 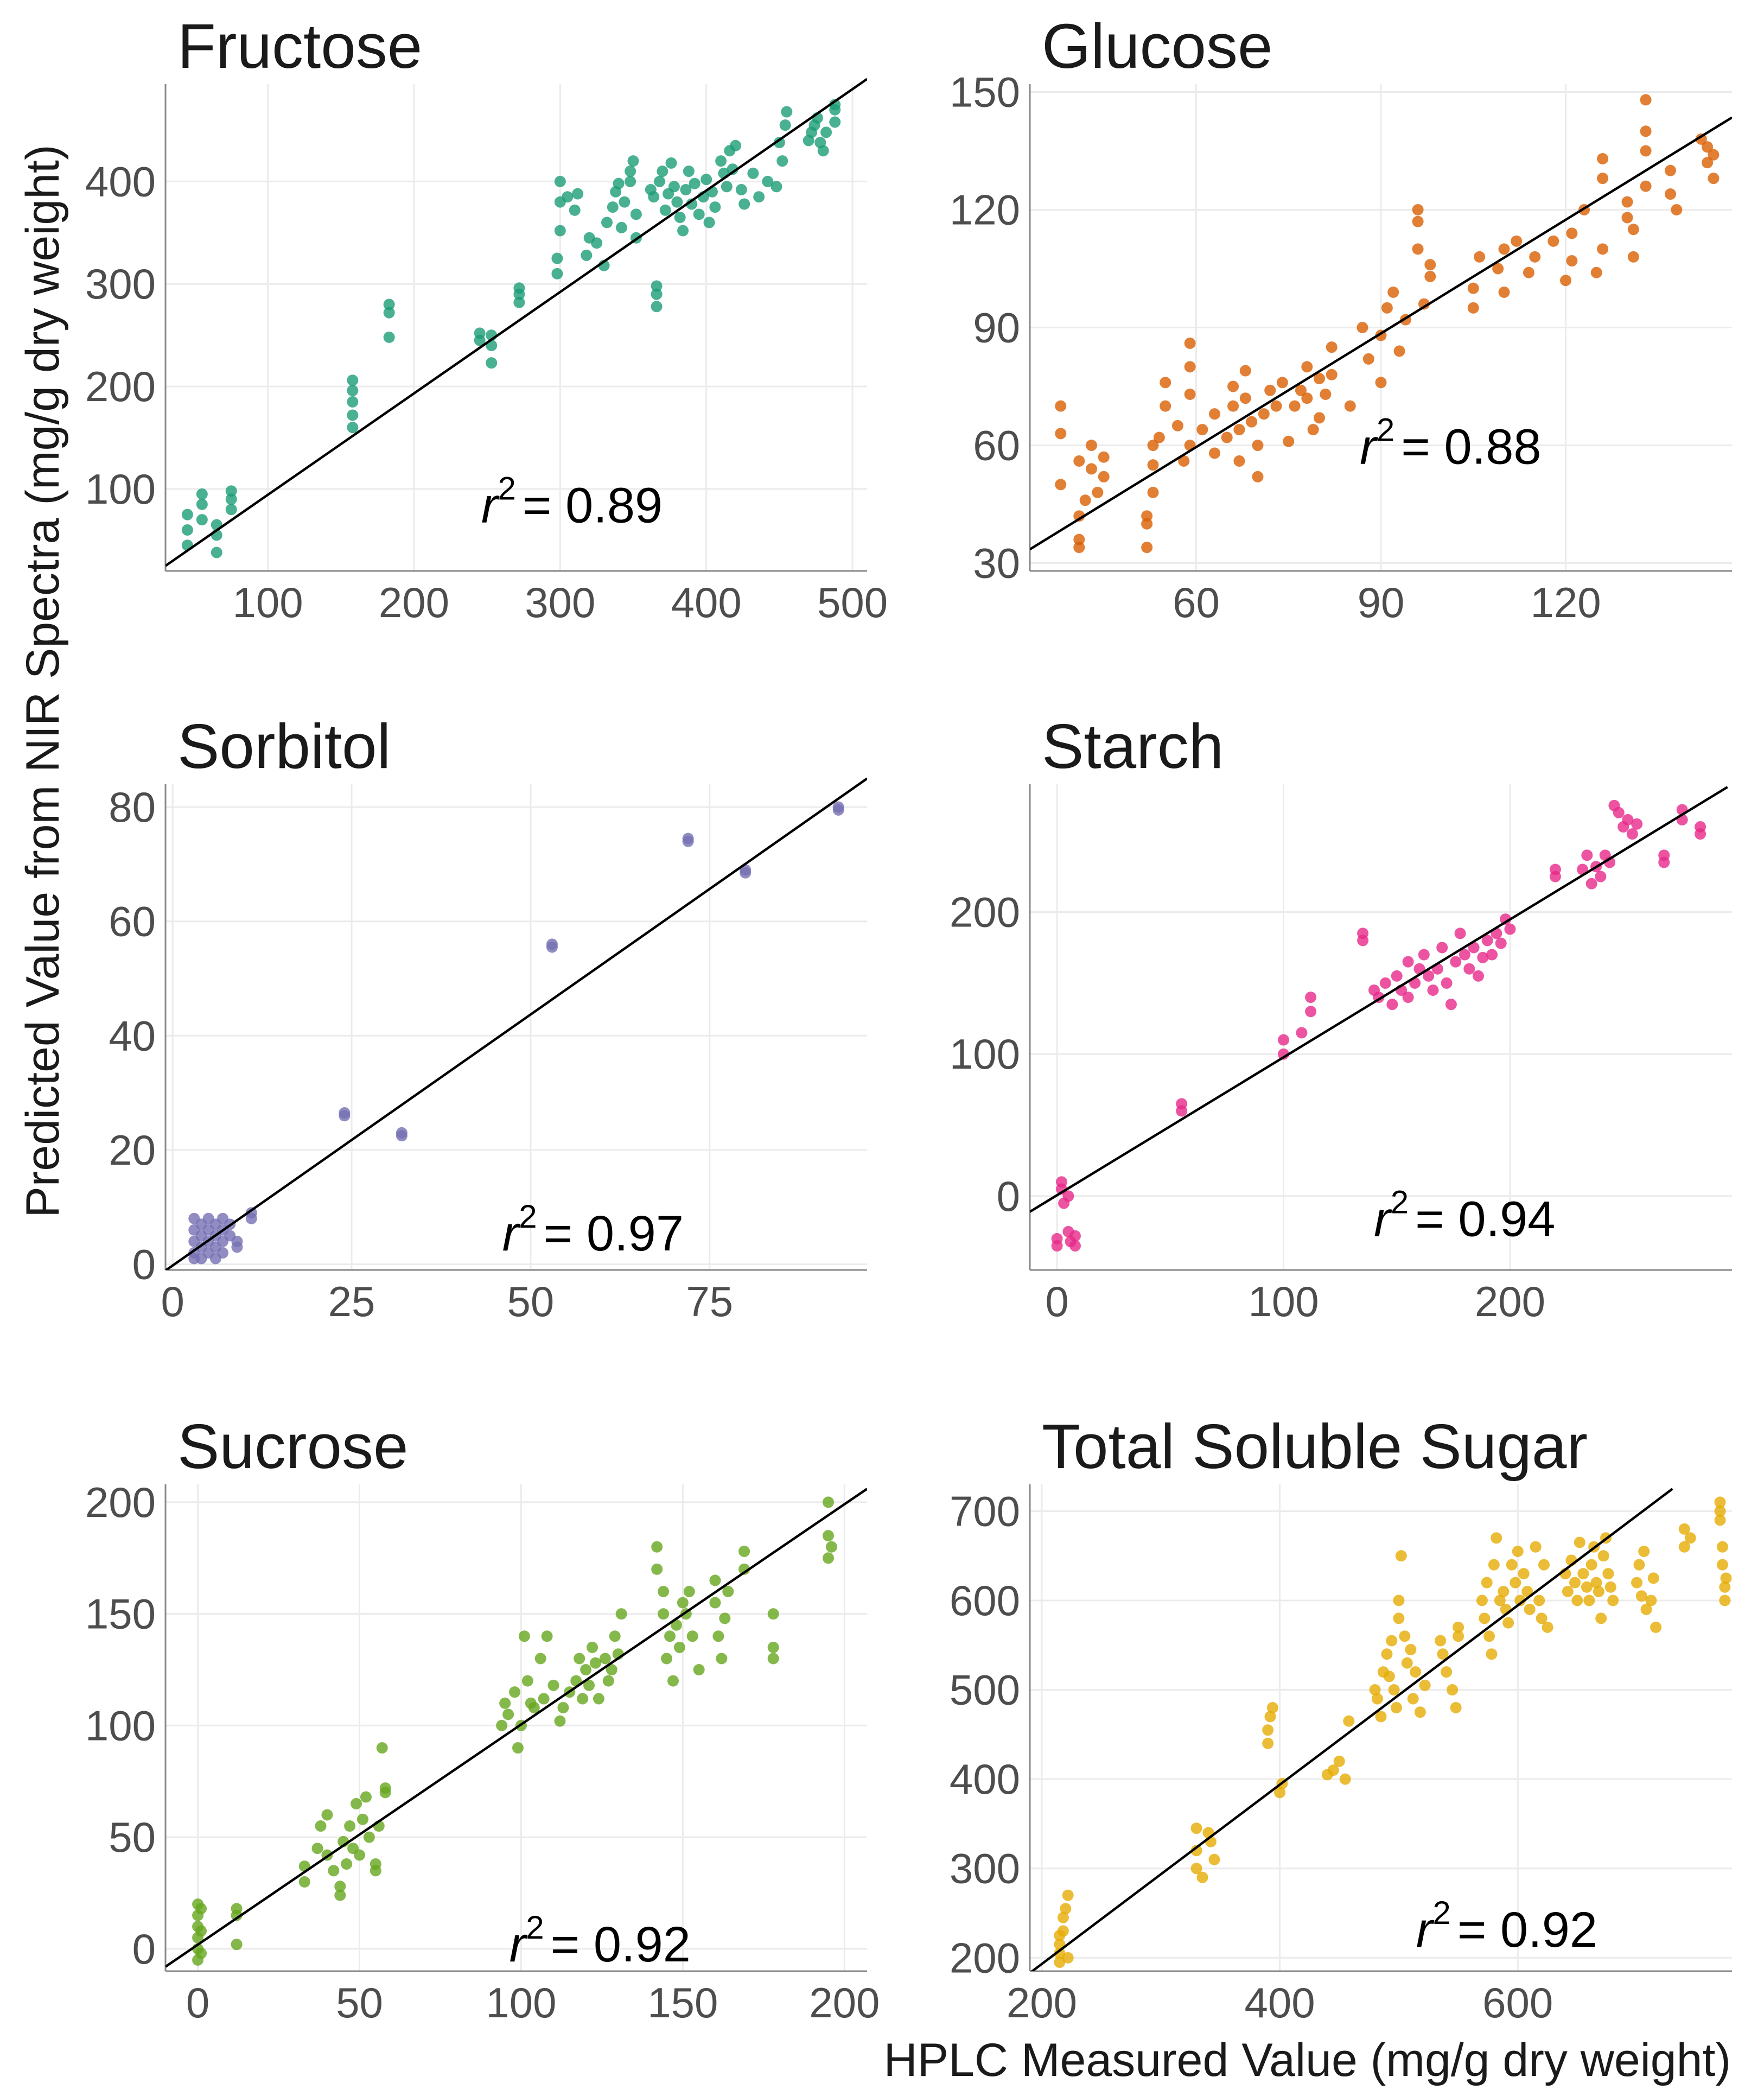 I want to click on sucrose-y-tick-label: 100, so click(x=120, y=1725).